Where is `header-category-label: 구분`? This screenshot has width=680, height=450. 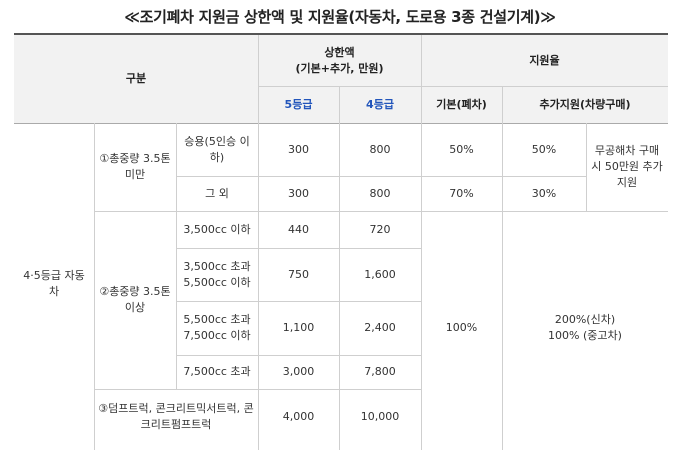
header-category-label: 구분 is located at coordinates (136, 78).